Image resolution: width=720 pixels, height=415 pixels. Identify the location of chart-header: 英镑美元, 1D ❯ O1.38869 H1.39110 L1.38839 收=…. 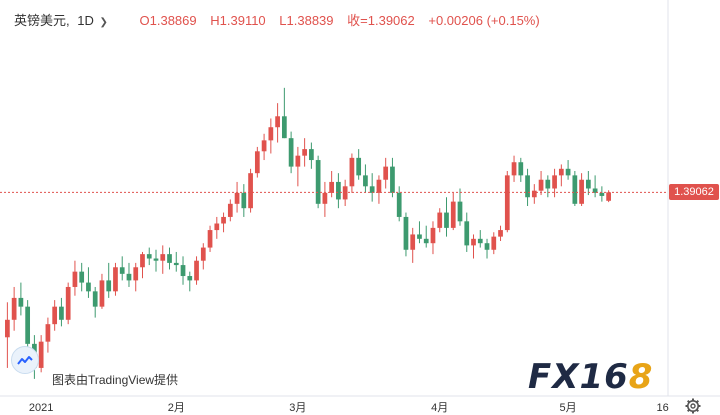
(282, 19).